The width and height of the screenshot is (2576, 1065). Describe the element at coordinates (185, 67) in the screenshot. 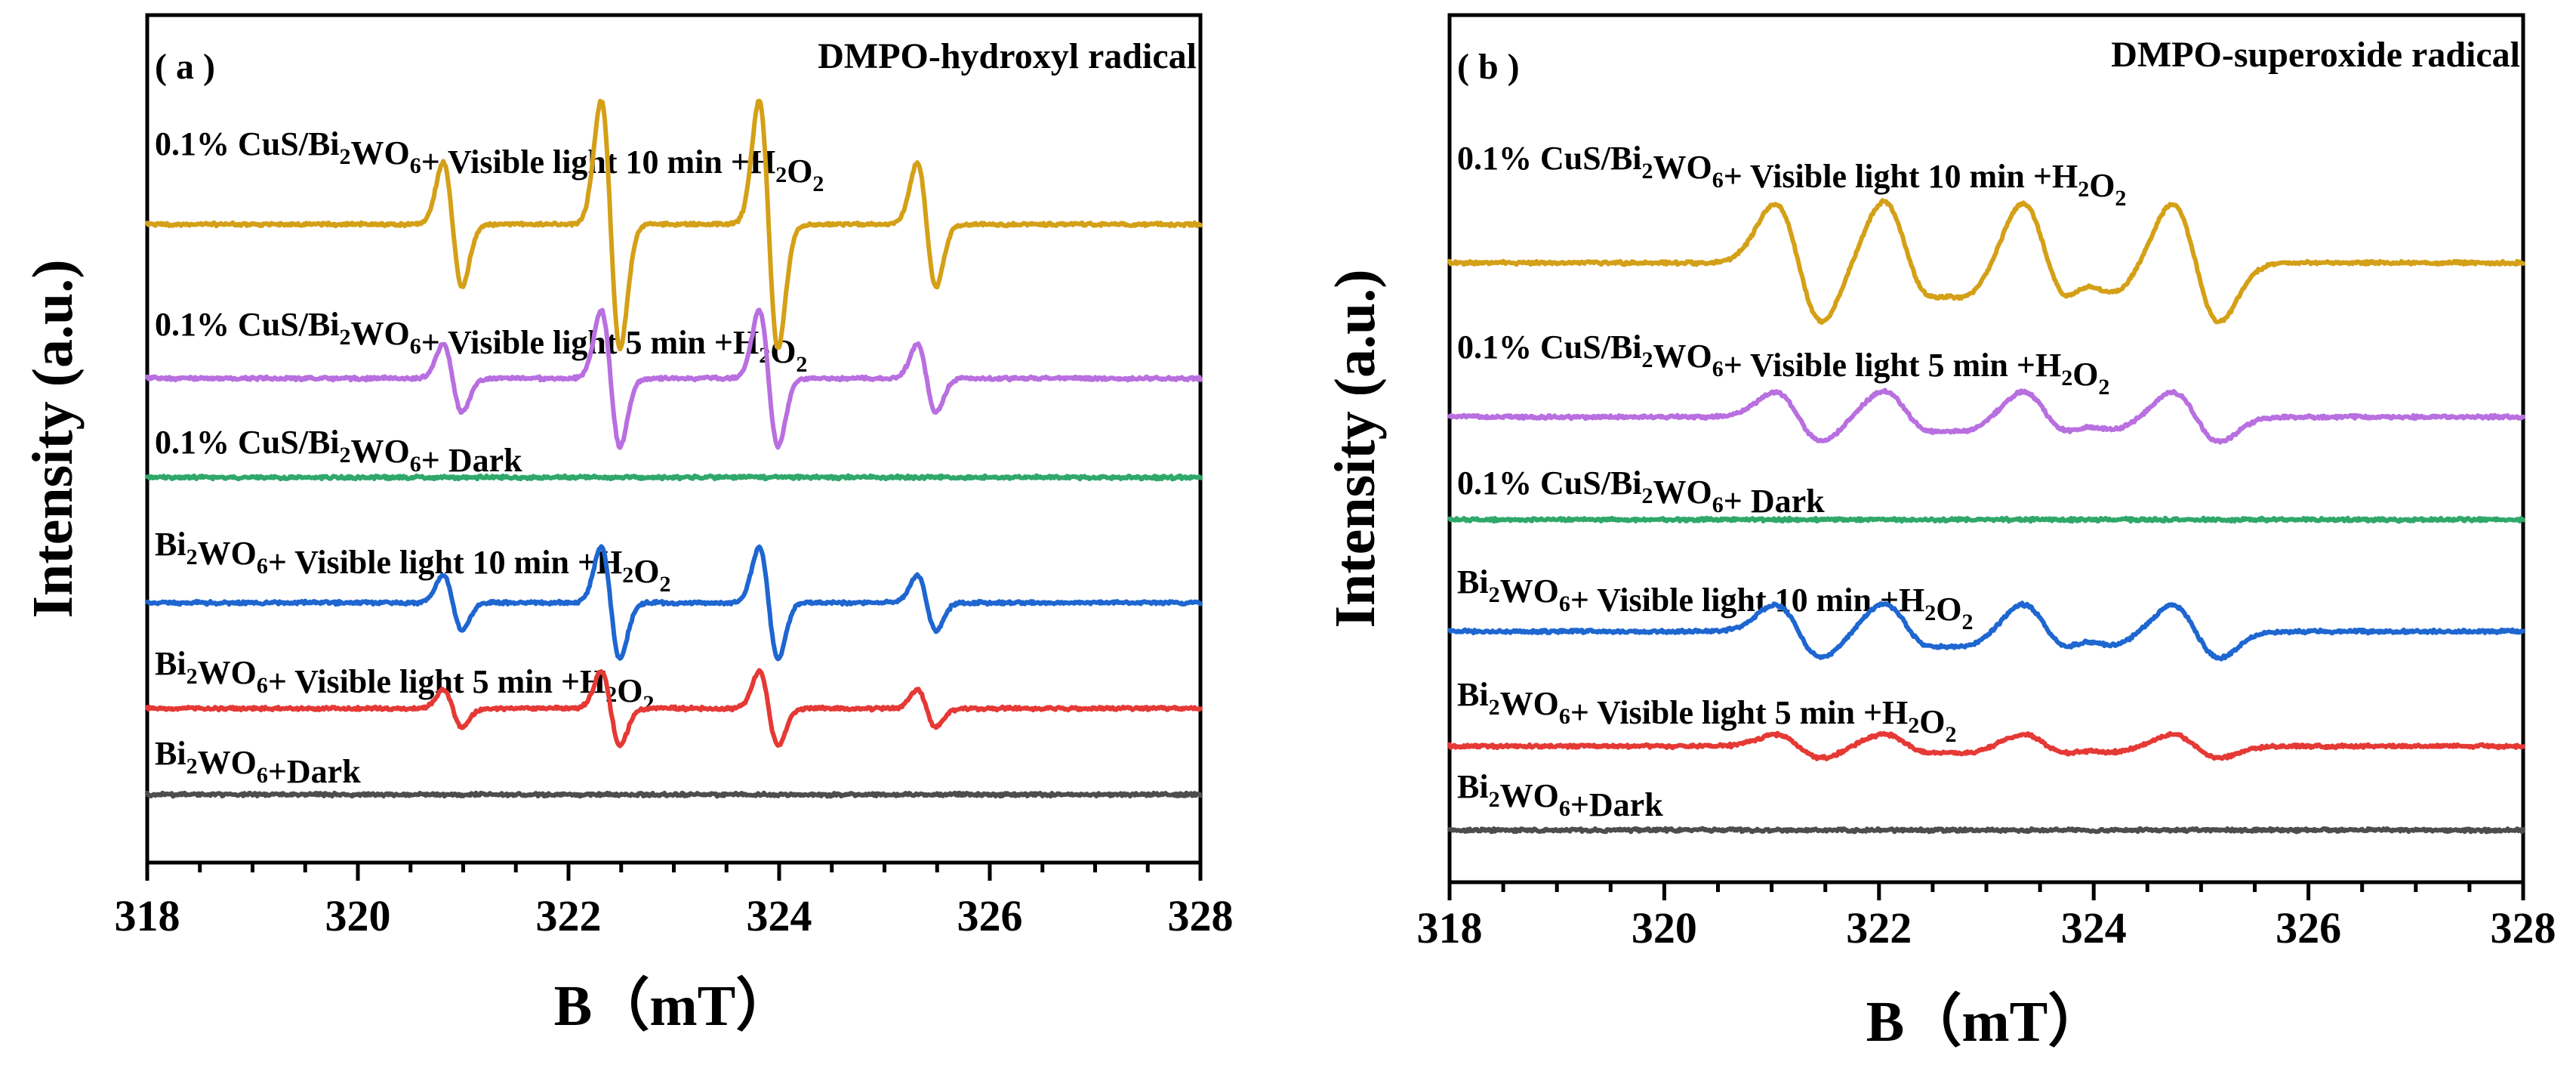

I see `panel-a-label: ( a )` at that location.